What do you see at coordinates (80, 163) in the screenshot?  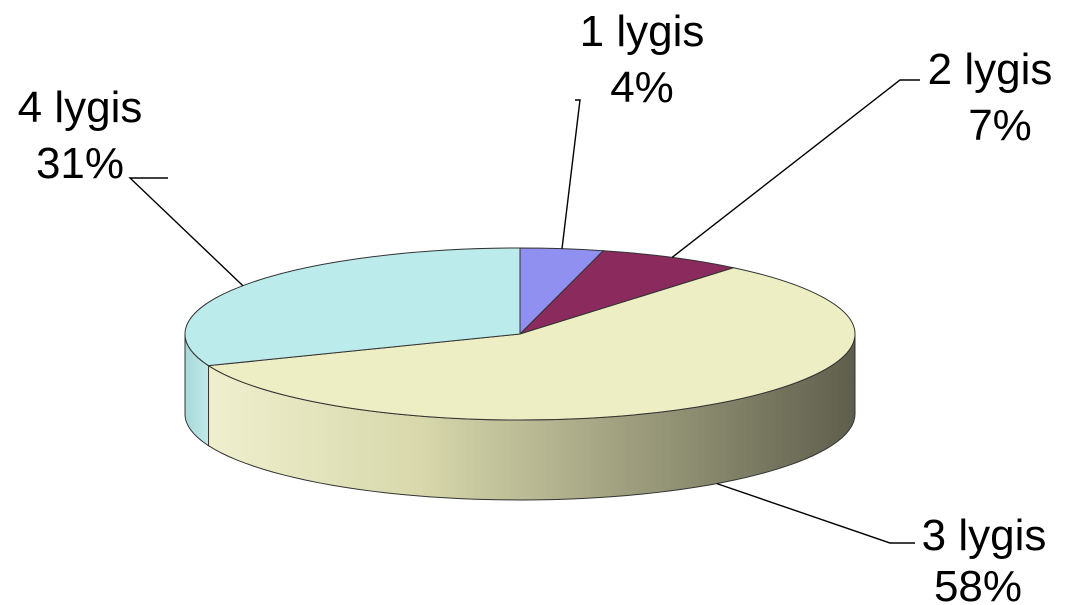 I see `slice-value-4: 31%` at bounding box center [80, 163].